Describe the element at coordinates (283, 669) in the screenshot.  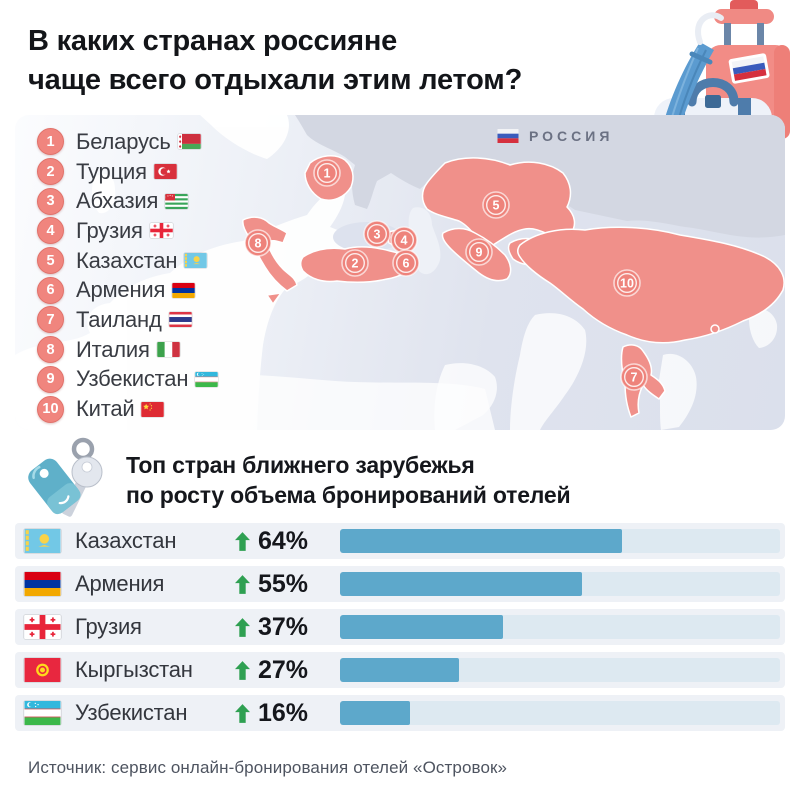
I see `growth-value: 27%` at that location.